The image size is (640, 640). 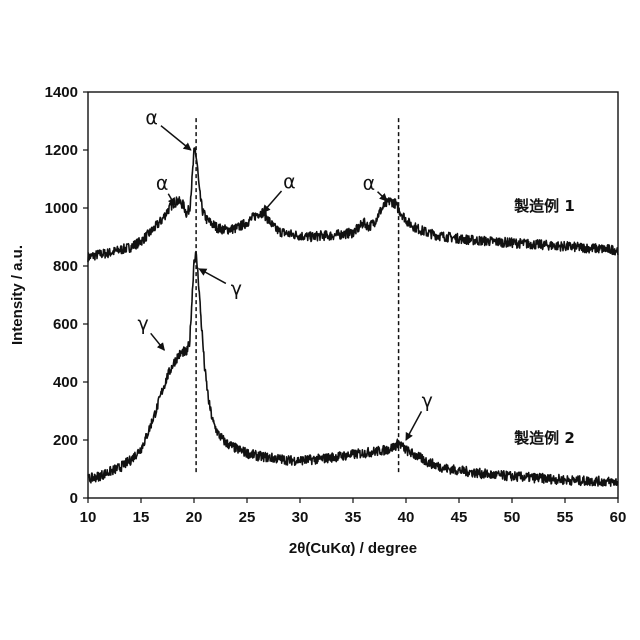 What do you see at coordinates (353, 517) in the screenshot?
I see `x-tick-label: 35` at bounding box center [353, 517].